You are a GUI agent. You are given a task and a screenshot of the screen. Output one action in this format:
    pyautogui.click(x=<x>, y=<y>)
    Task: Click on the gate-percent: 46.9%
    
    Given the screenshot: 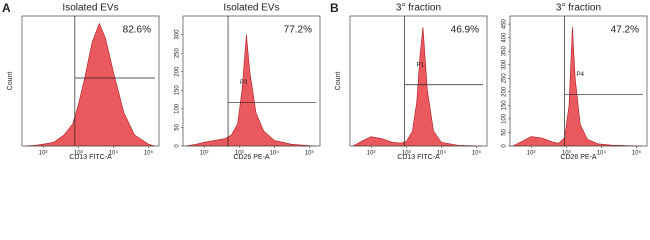 What is the action you would take?
    pyautogui.click(x=465, y=30)
    